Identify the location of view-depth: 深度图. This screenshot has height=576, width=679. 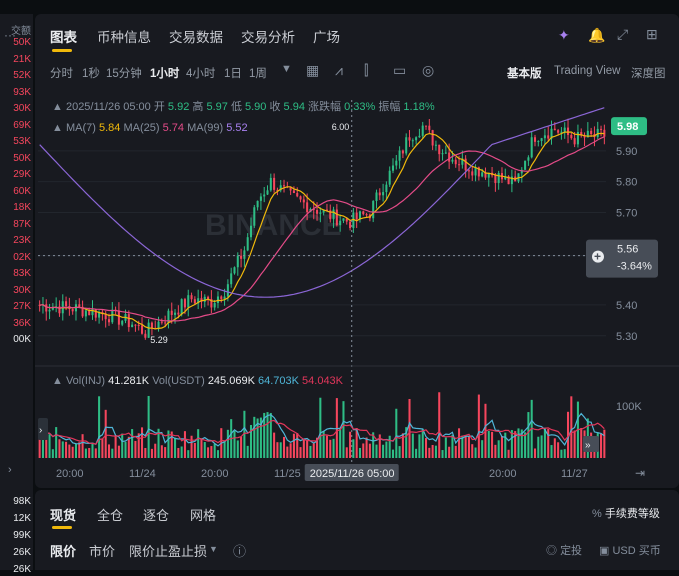
(648, 74).